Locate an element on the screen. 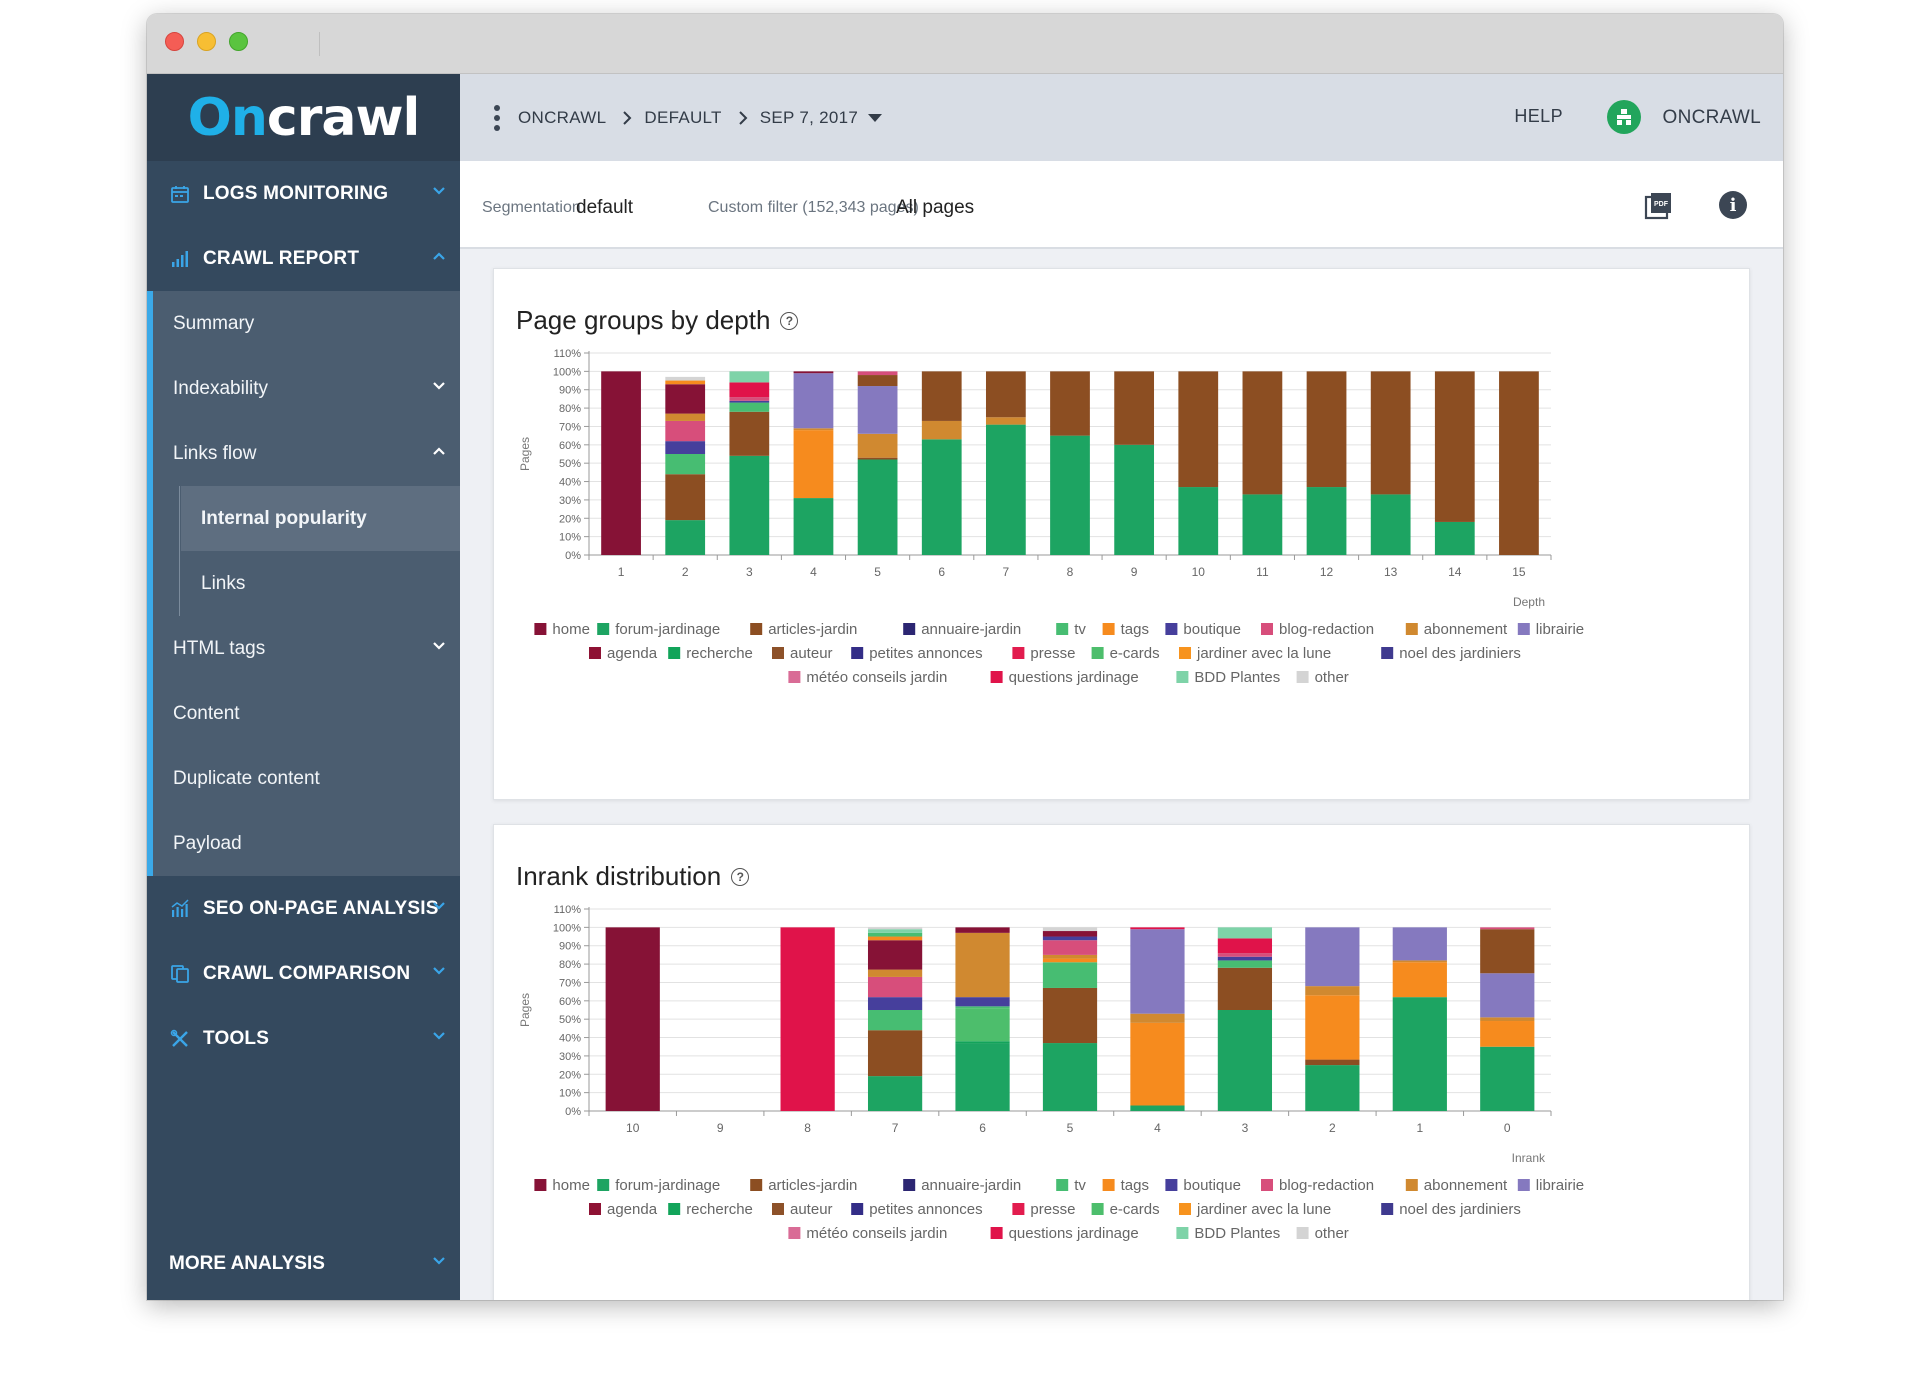  legend-item-petites-annonces: petites annonces is located at coordinates (917, 653).